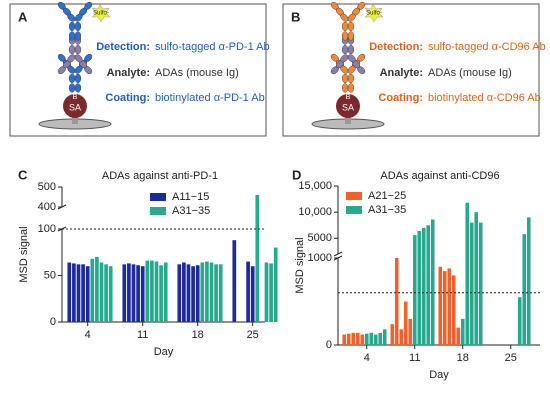 This screenshot has height=394, width=550. I want to click on x-tick-label: 25, so click(511, 358).